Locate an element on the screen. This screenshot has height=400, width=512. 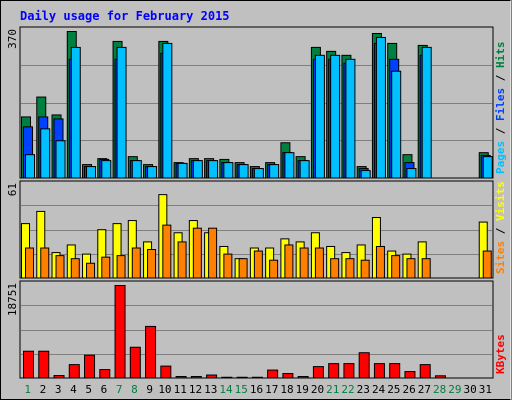
x-tick-label: 30 is located at coordinates (469, 389).